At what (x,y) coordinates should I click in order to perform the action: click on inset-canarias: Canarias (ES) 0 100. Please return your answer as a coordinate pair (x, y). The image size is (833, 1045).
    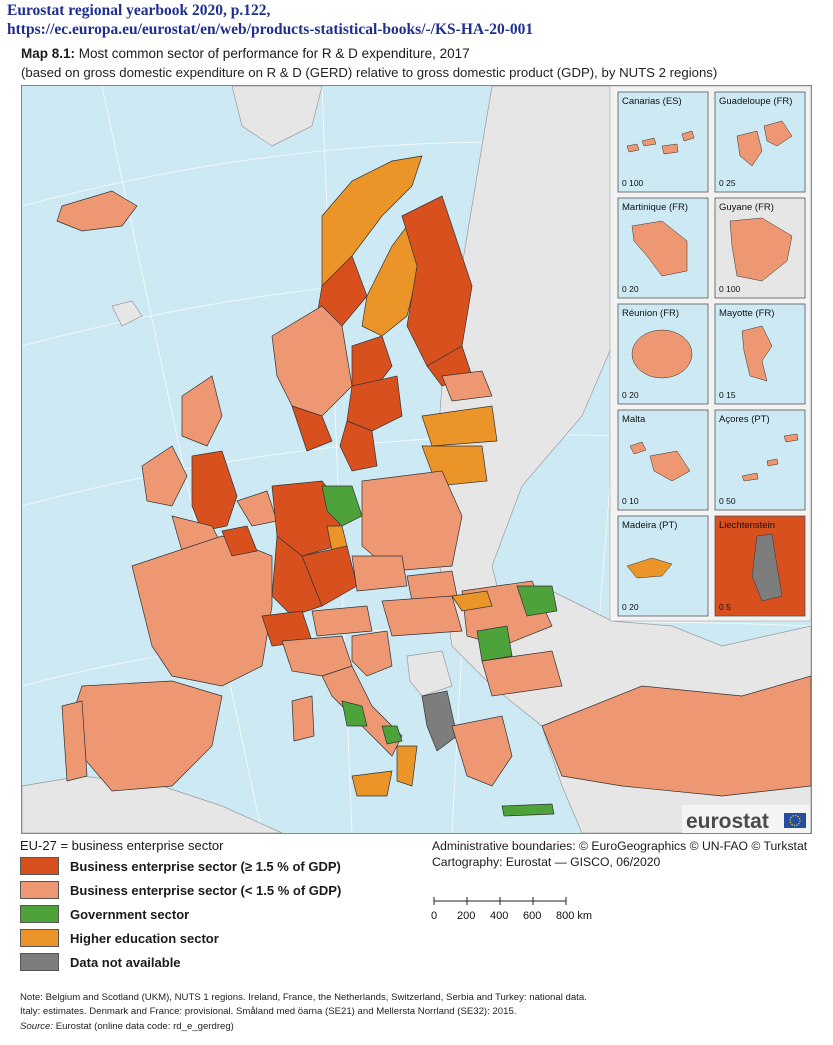
    Looking at the image, I should click on (663, 142).